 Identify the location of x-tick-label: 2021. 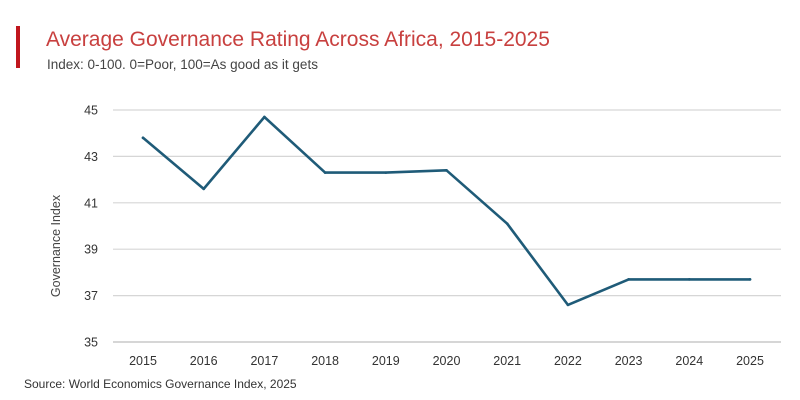
(507, 361).